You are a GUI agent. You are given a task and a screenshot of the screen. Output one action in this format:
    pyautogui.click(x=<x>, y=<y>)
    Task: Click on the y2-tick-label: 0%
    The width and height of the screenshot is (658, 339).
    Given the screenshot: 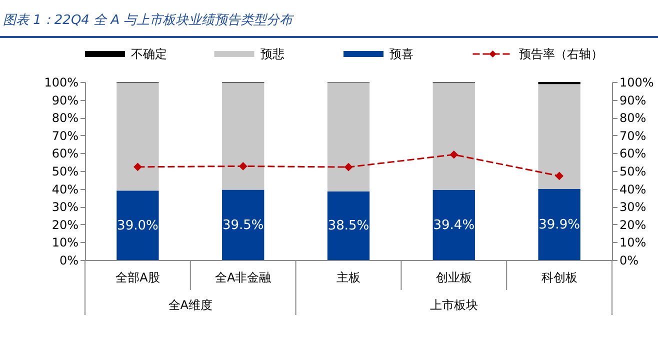 What is the action you would take?
    pyautogui.click(x=629, y=261)
    